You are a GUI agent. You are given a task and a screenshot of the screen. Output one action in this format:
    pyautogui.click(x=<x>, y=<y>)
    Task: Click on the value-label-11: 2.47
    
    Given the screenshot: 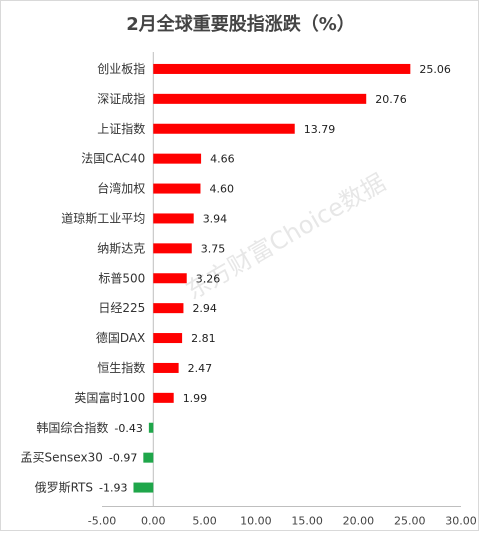 What is the action you would take?
    pyautogui.click(x=200, y=368)
    